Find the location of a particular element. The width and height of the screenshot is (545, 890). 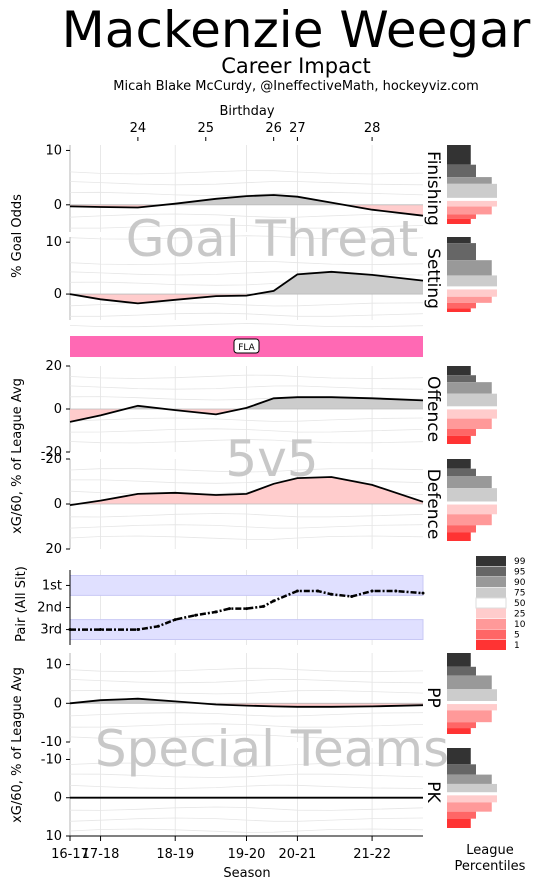

series-line is located at coordinates (246, 491).